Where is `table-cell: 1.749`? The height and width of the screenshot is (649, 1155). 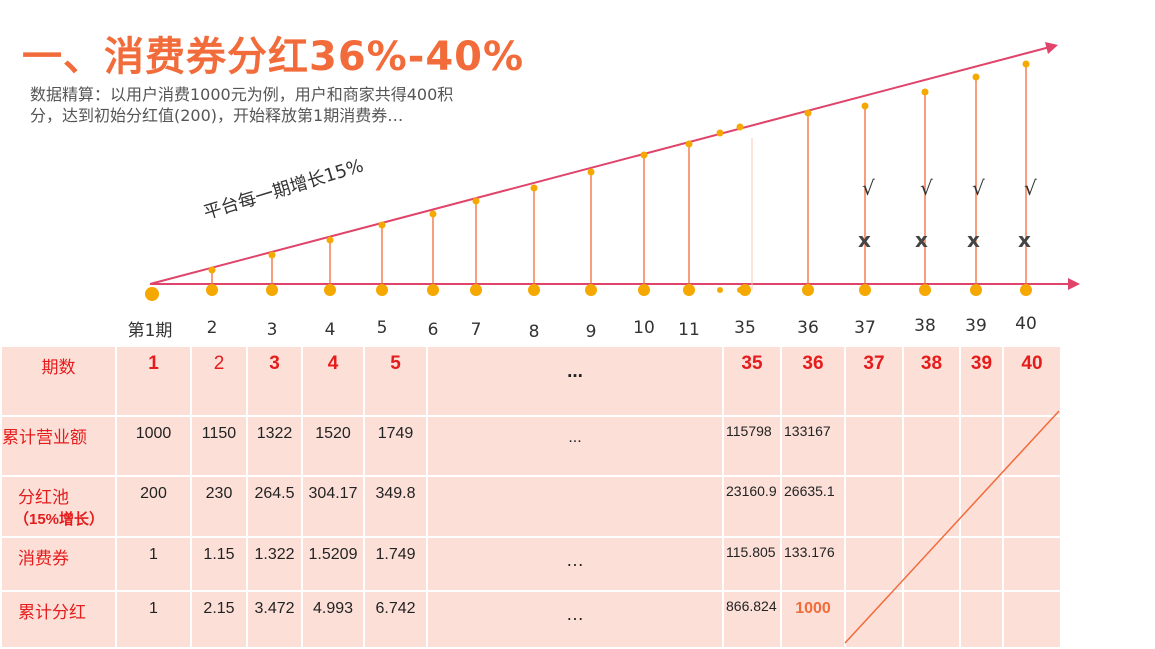
table-cell: 1.749 is located at coordinates (395, 564).